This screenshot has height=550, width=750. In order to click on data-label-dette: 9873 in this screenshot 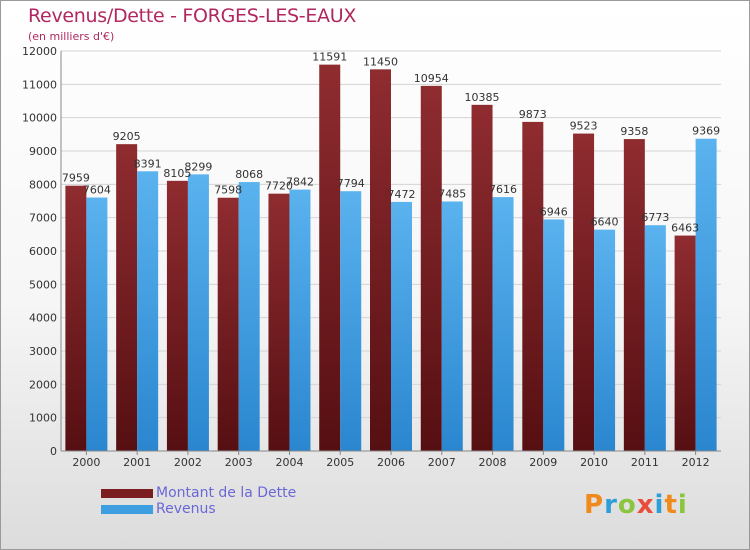, I will do `click(533, 114)`.